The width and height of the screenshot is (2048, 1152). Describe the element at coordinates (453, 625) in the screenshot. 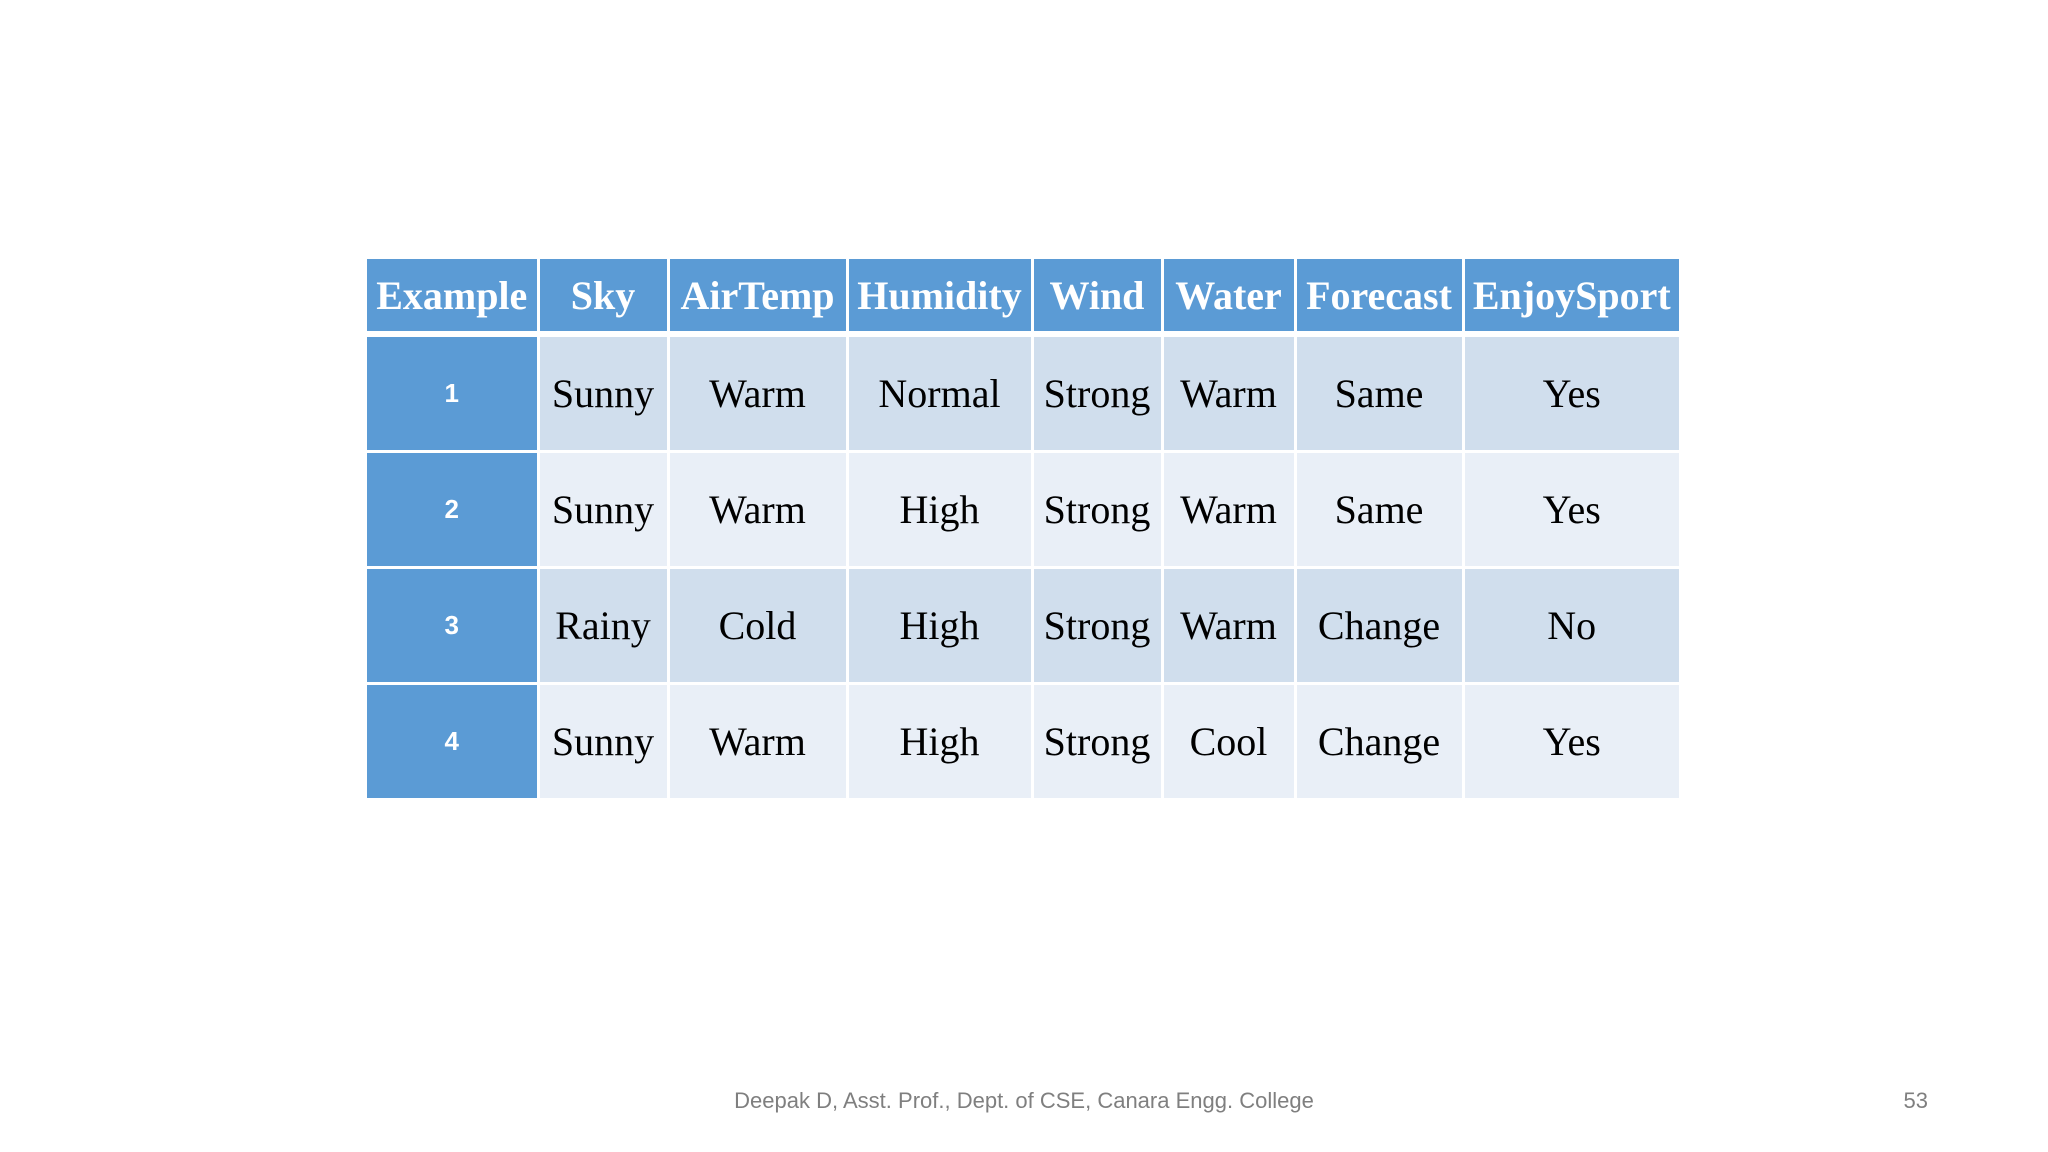

I see `example-number-cell: 3` at that location.